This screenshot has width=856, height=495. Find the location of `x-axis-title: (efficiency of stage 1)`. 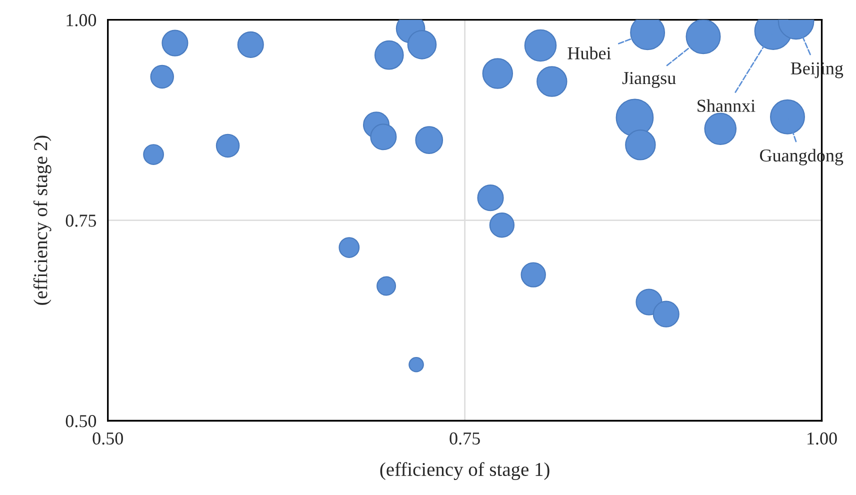

x-axis-title: (efficiency of stage 1) is located at coordinates (465, 471).